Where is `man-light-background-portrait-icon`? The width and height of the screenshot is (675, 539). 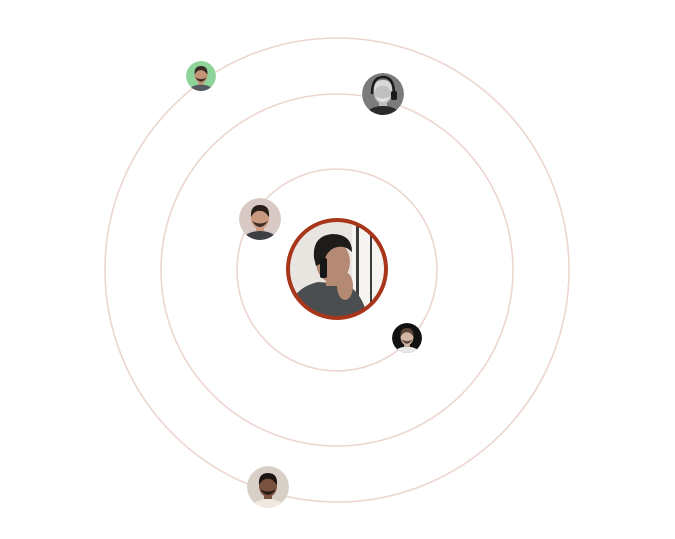
man-light-background-portrait-icon is located at coordinates (268, 487).